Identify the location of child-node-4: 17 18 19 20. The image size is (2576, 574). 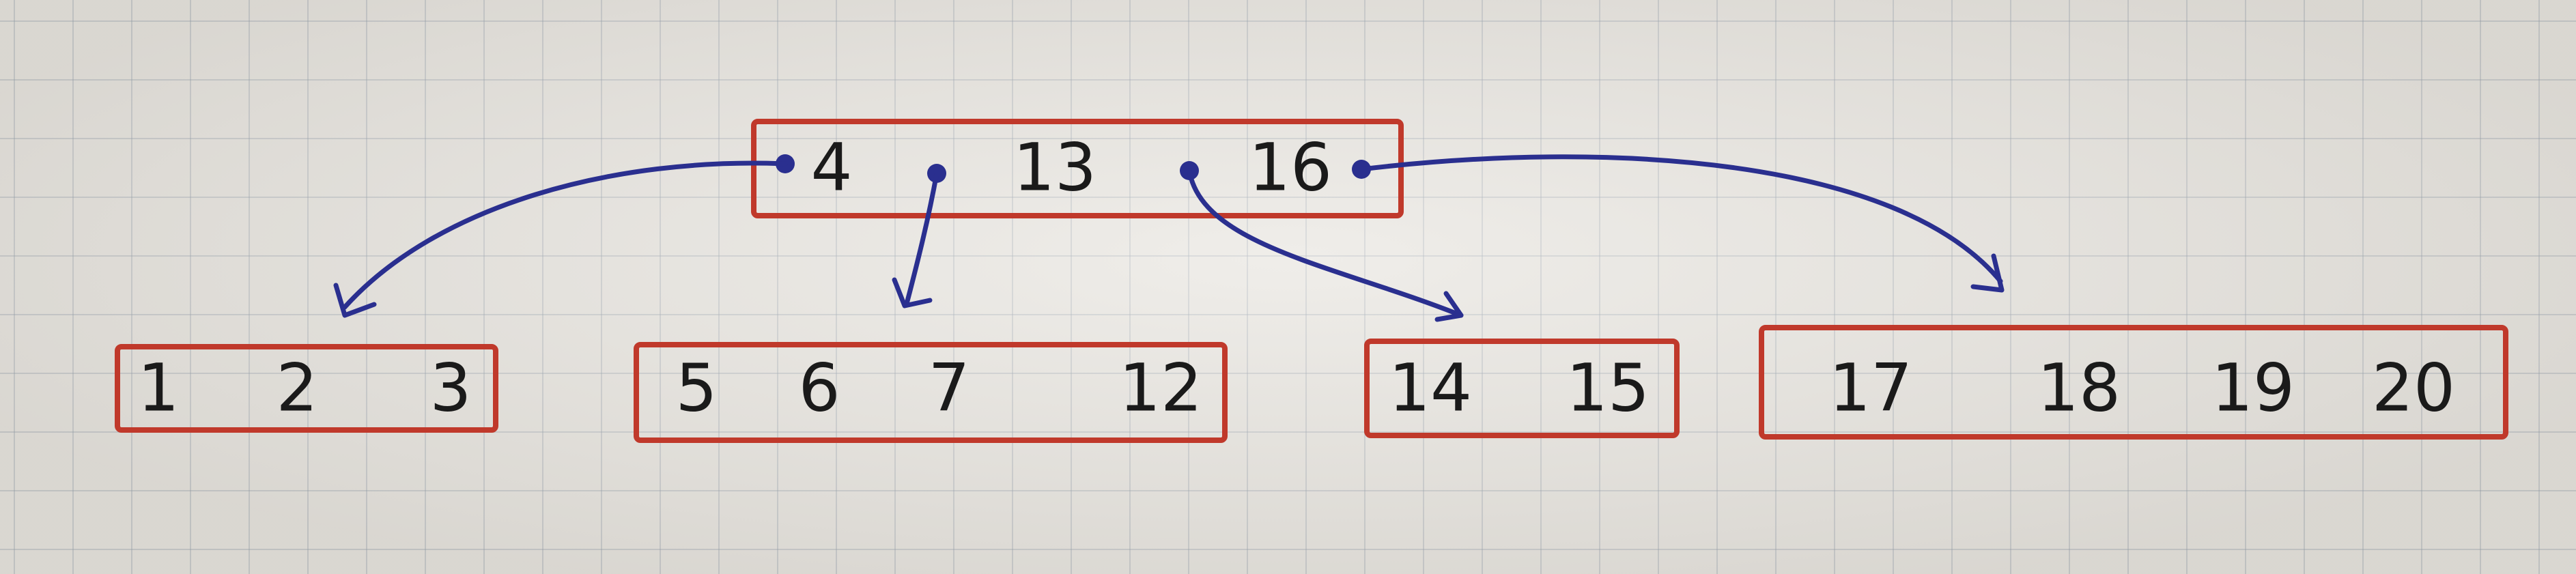
(2133, 382).